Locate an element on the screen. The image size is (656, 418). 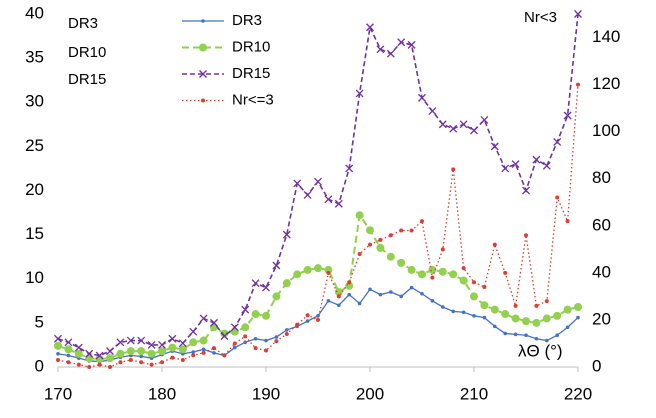
y-tick-label: 35 is located at coordinates (34, 57).